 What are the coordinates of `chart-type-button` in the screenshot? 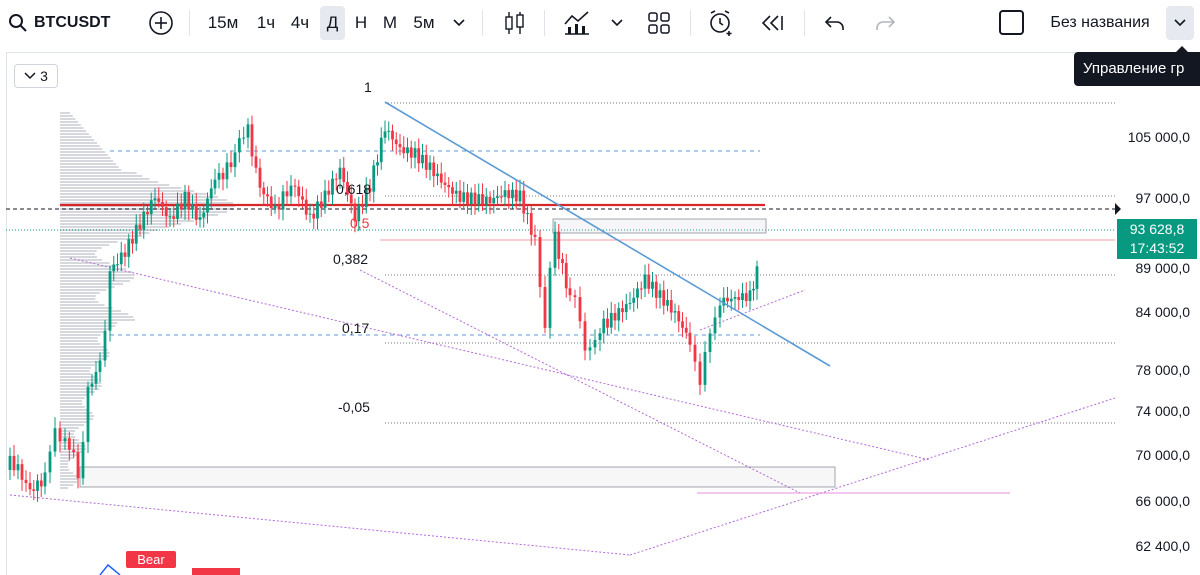 It's located at (515, 23).